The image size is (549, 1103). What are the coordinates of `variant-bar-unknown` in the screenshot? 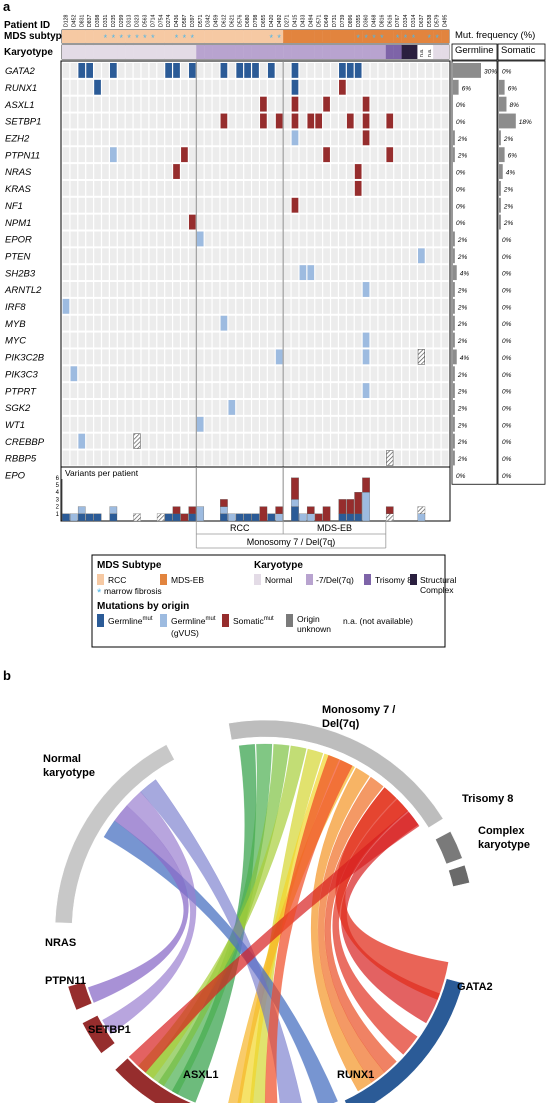 It's located at (389, 517).